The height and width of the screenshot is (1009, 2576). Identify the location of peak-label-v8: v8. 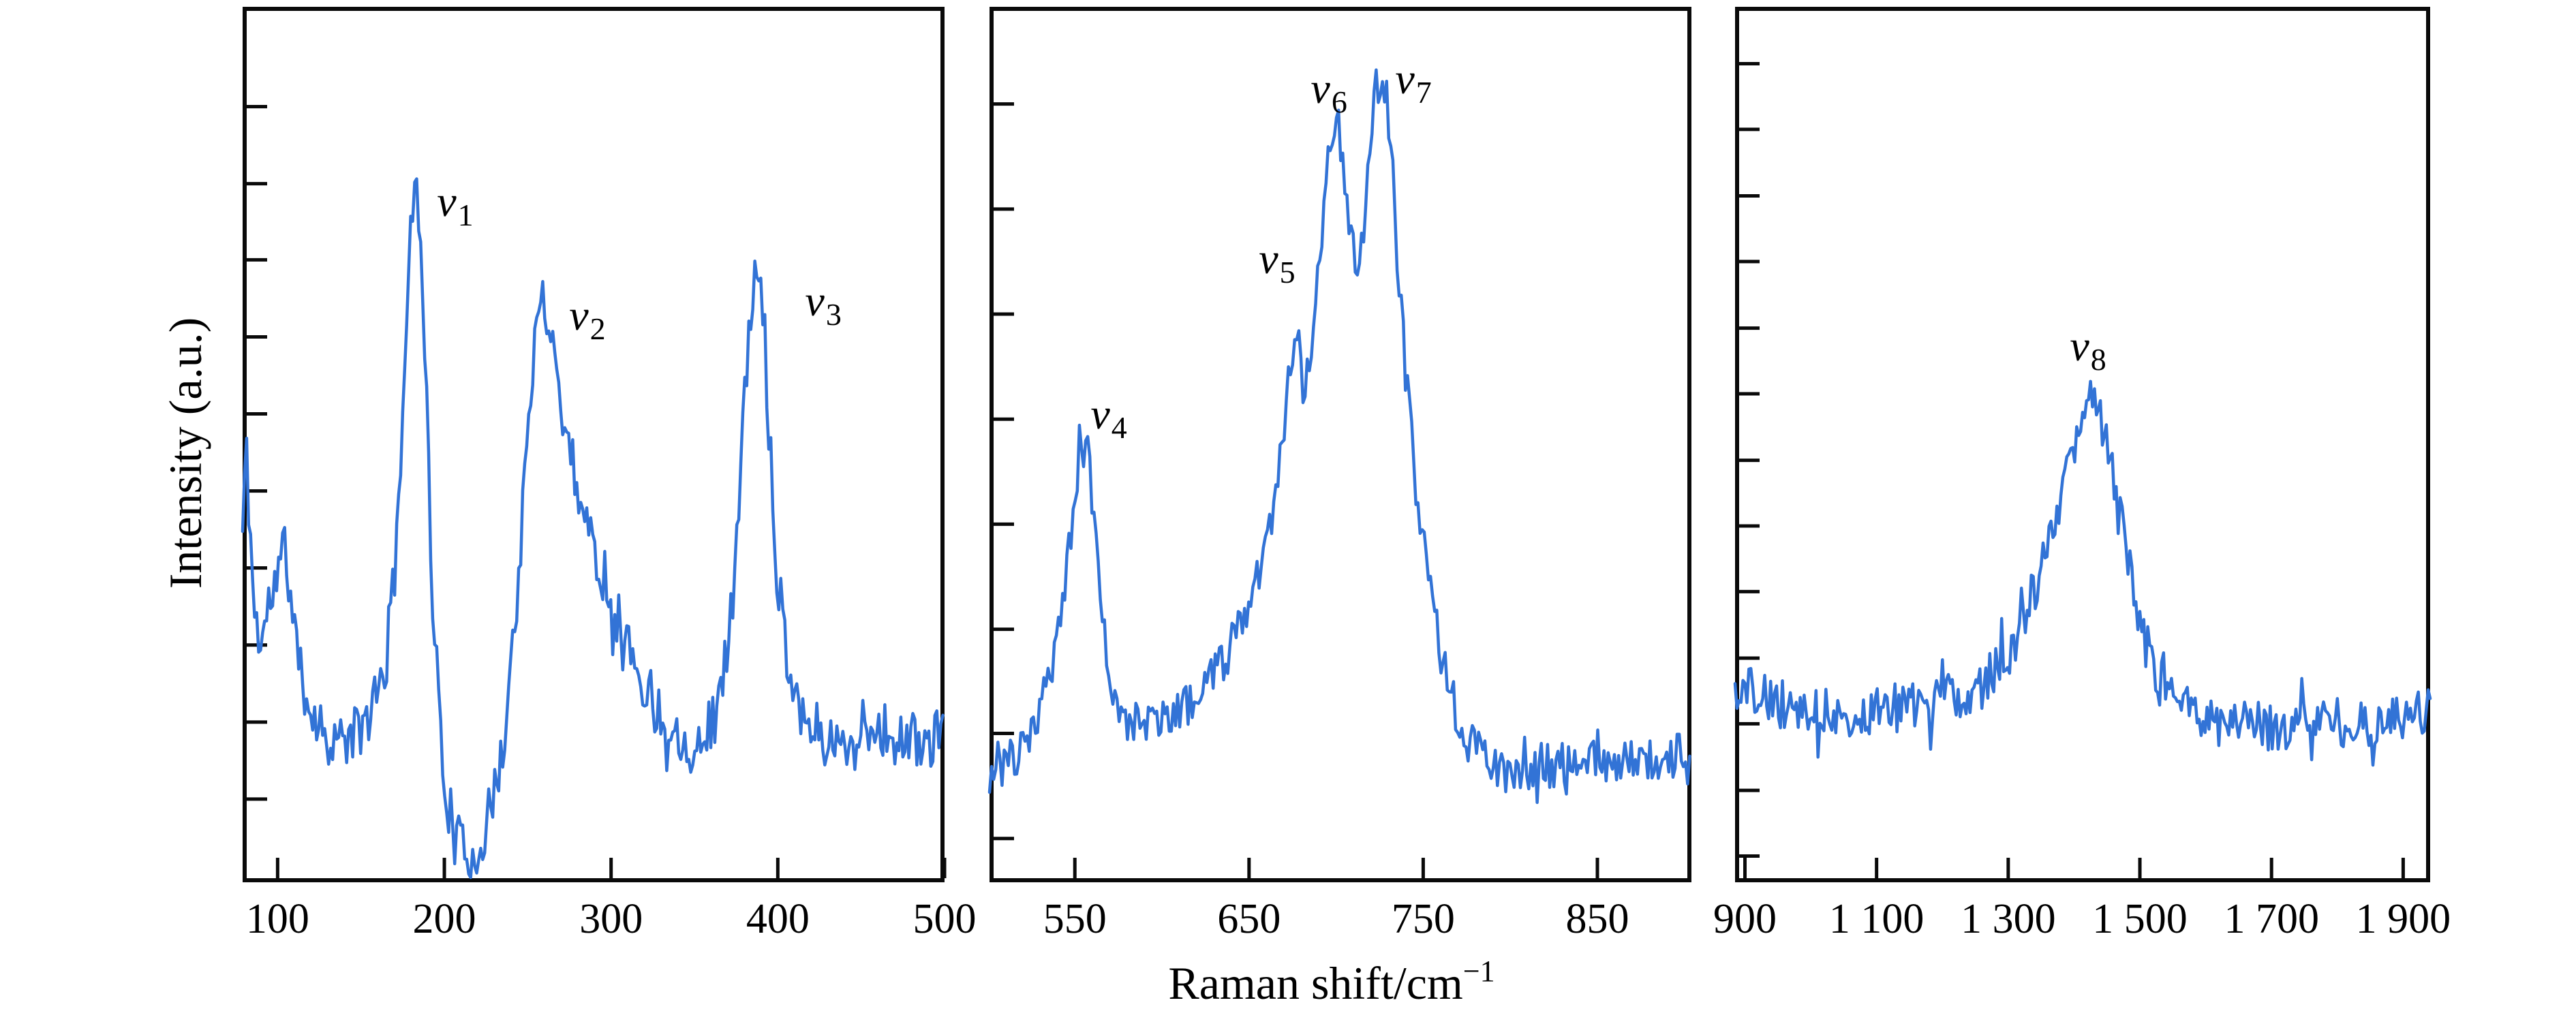
(2088, 349).